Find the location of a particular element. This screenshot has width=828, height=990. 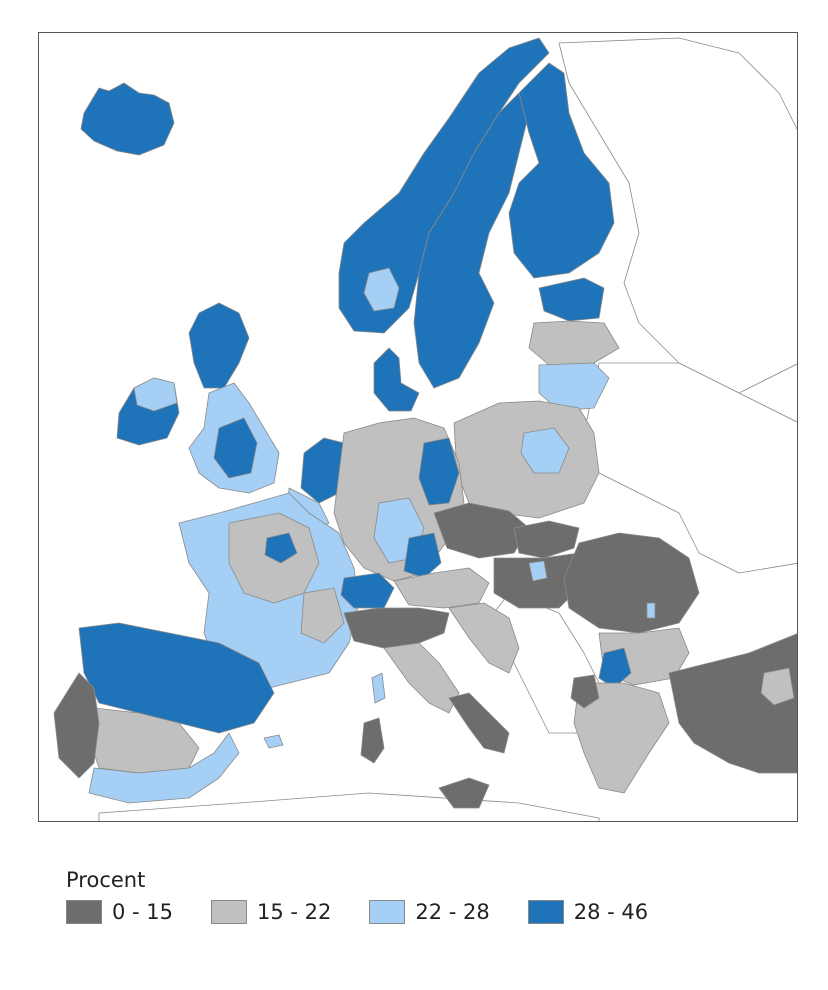

region-latvia is located at coordinates (574, 343).